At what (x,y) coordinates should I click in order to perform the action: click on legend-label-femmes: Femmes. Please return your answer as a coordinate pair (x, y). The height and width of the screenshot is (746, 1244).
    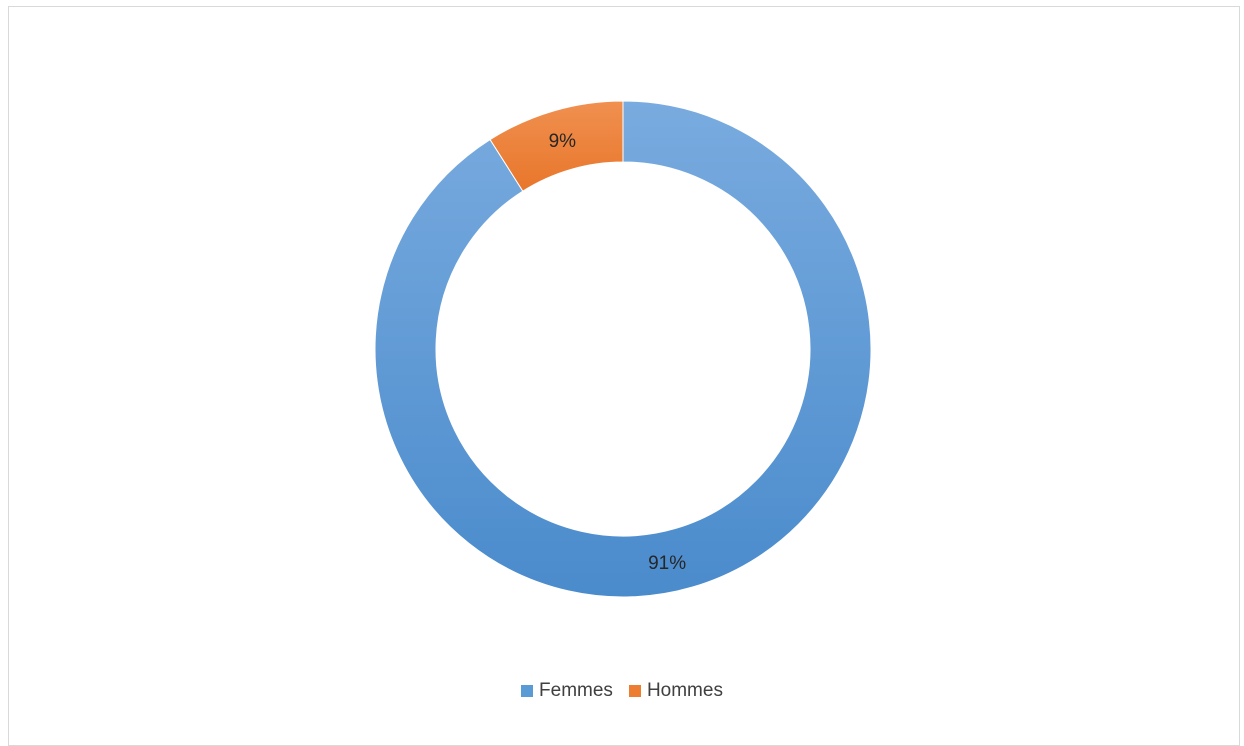
    Looking at the image, I should click on (576, 690).